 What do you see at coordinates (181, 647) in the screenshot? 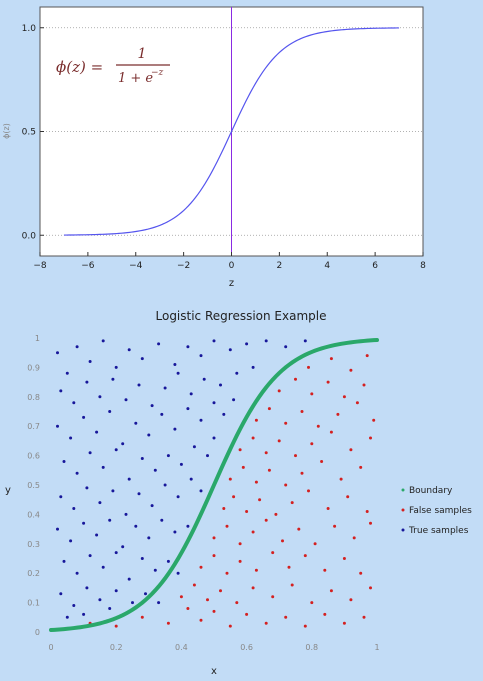
I see `scatter-x-tick-label: 0.4` at bounding box center [181, 647].